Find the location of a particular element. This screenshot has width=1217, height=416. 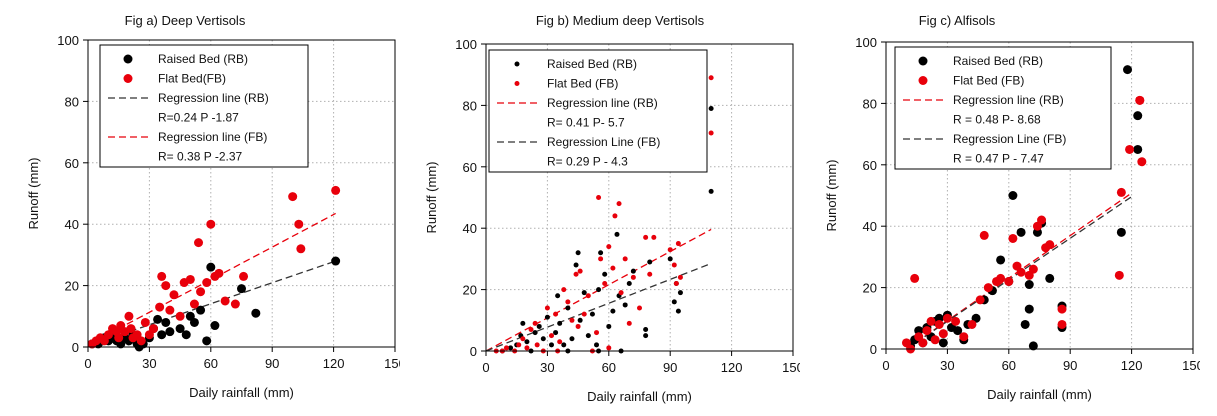

x-tick-label: 0 is located at coordinates (885, 365).